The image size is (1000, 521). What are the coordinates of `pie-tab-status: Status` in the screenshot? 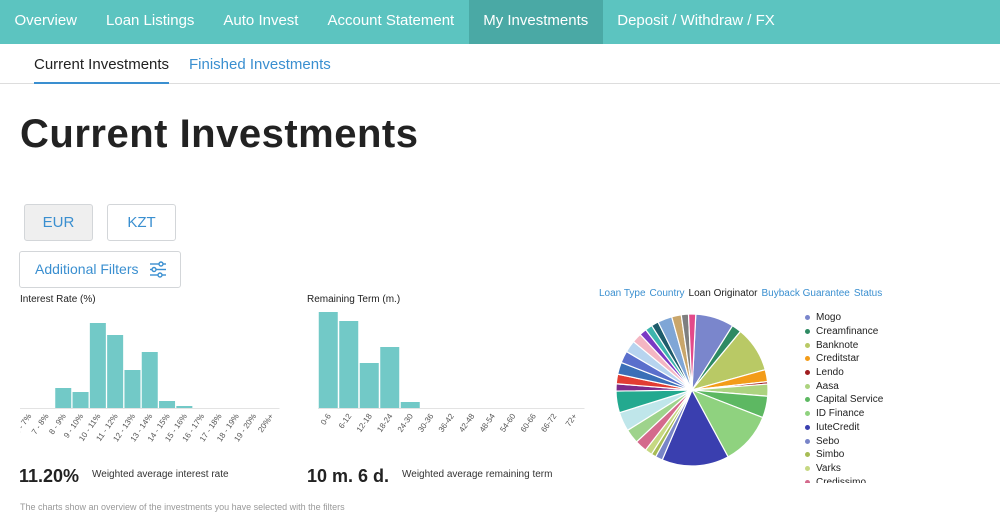 It's located at (868, 293).